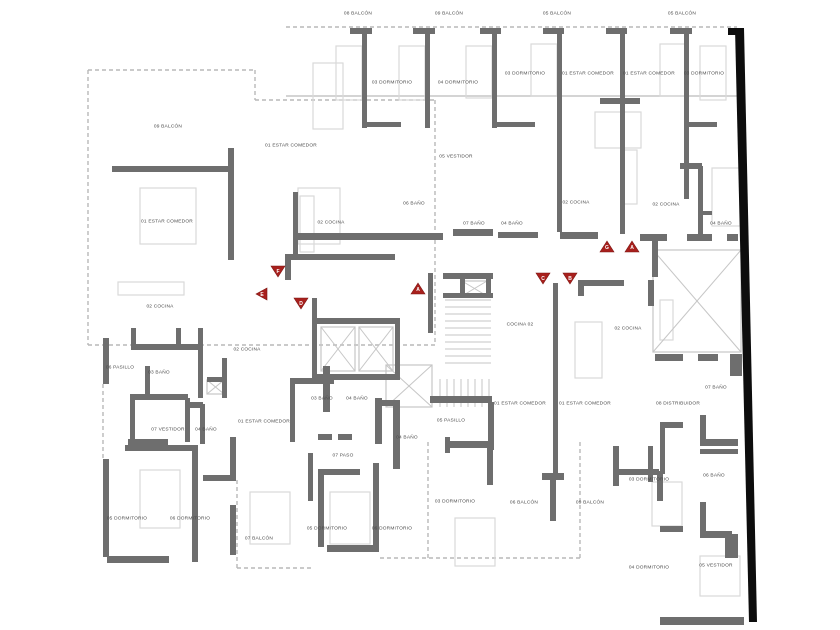 The image size is (840, 630). Describe the element at coordinates (327, 529) in the screenshot. I see `room-label: 05 DORMITORIO` at that location.